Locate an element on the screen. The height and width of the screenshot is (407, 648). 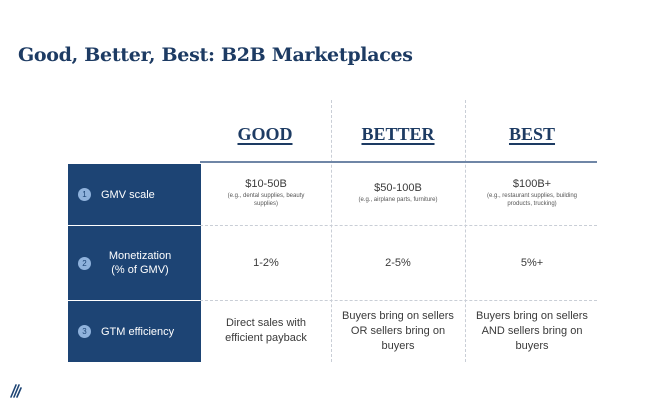
row-label-text: Monetization (% of GMV) is located at coordinates (140, 263).